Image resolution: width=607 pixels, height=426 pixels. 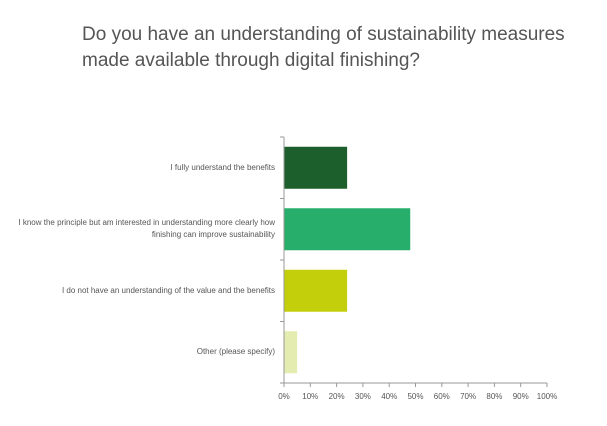 What do you see at coordinates (235, 352) in the screenshot?
I see `category-label-3: Other (please specify)` at bounding box center [235, 352].